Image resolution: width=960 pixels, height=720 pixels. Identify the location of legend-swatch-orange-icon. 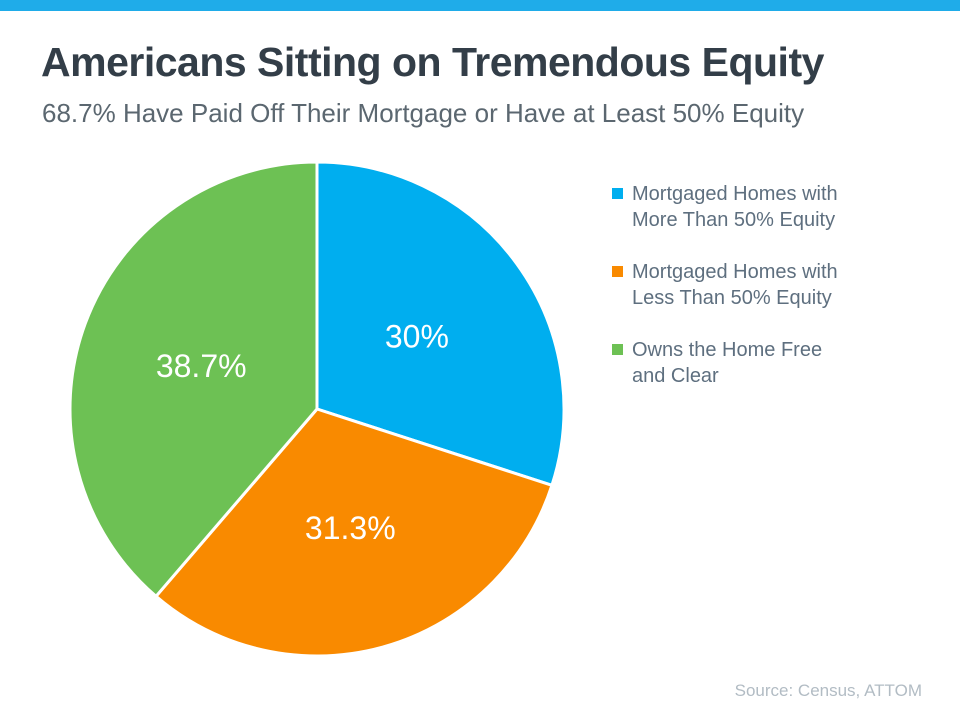
(617, 271).